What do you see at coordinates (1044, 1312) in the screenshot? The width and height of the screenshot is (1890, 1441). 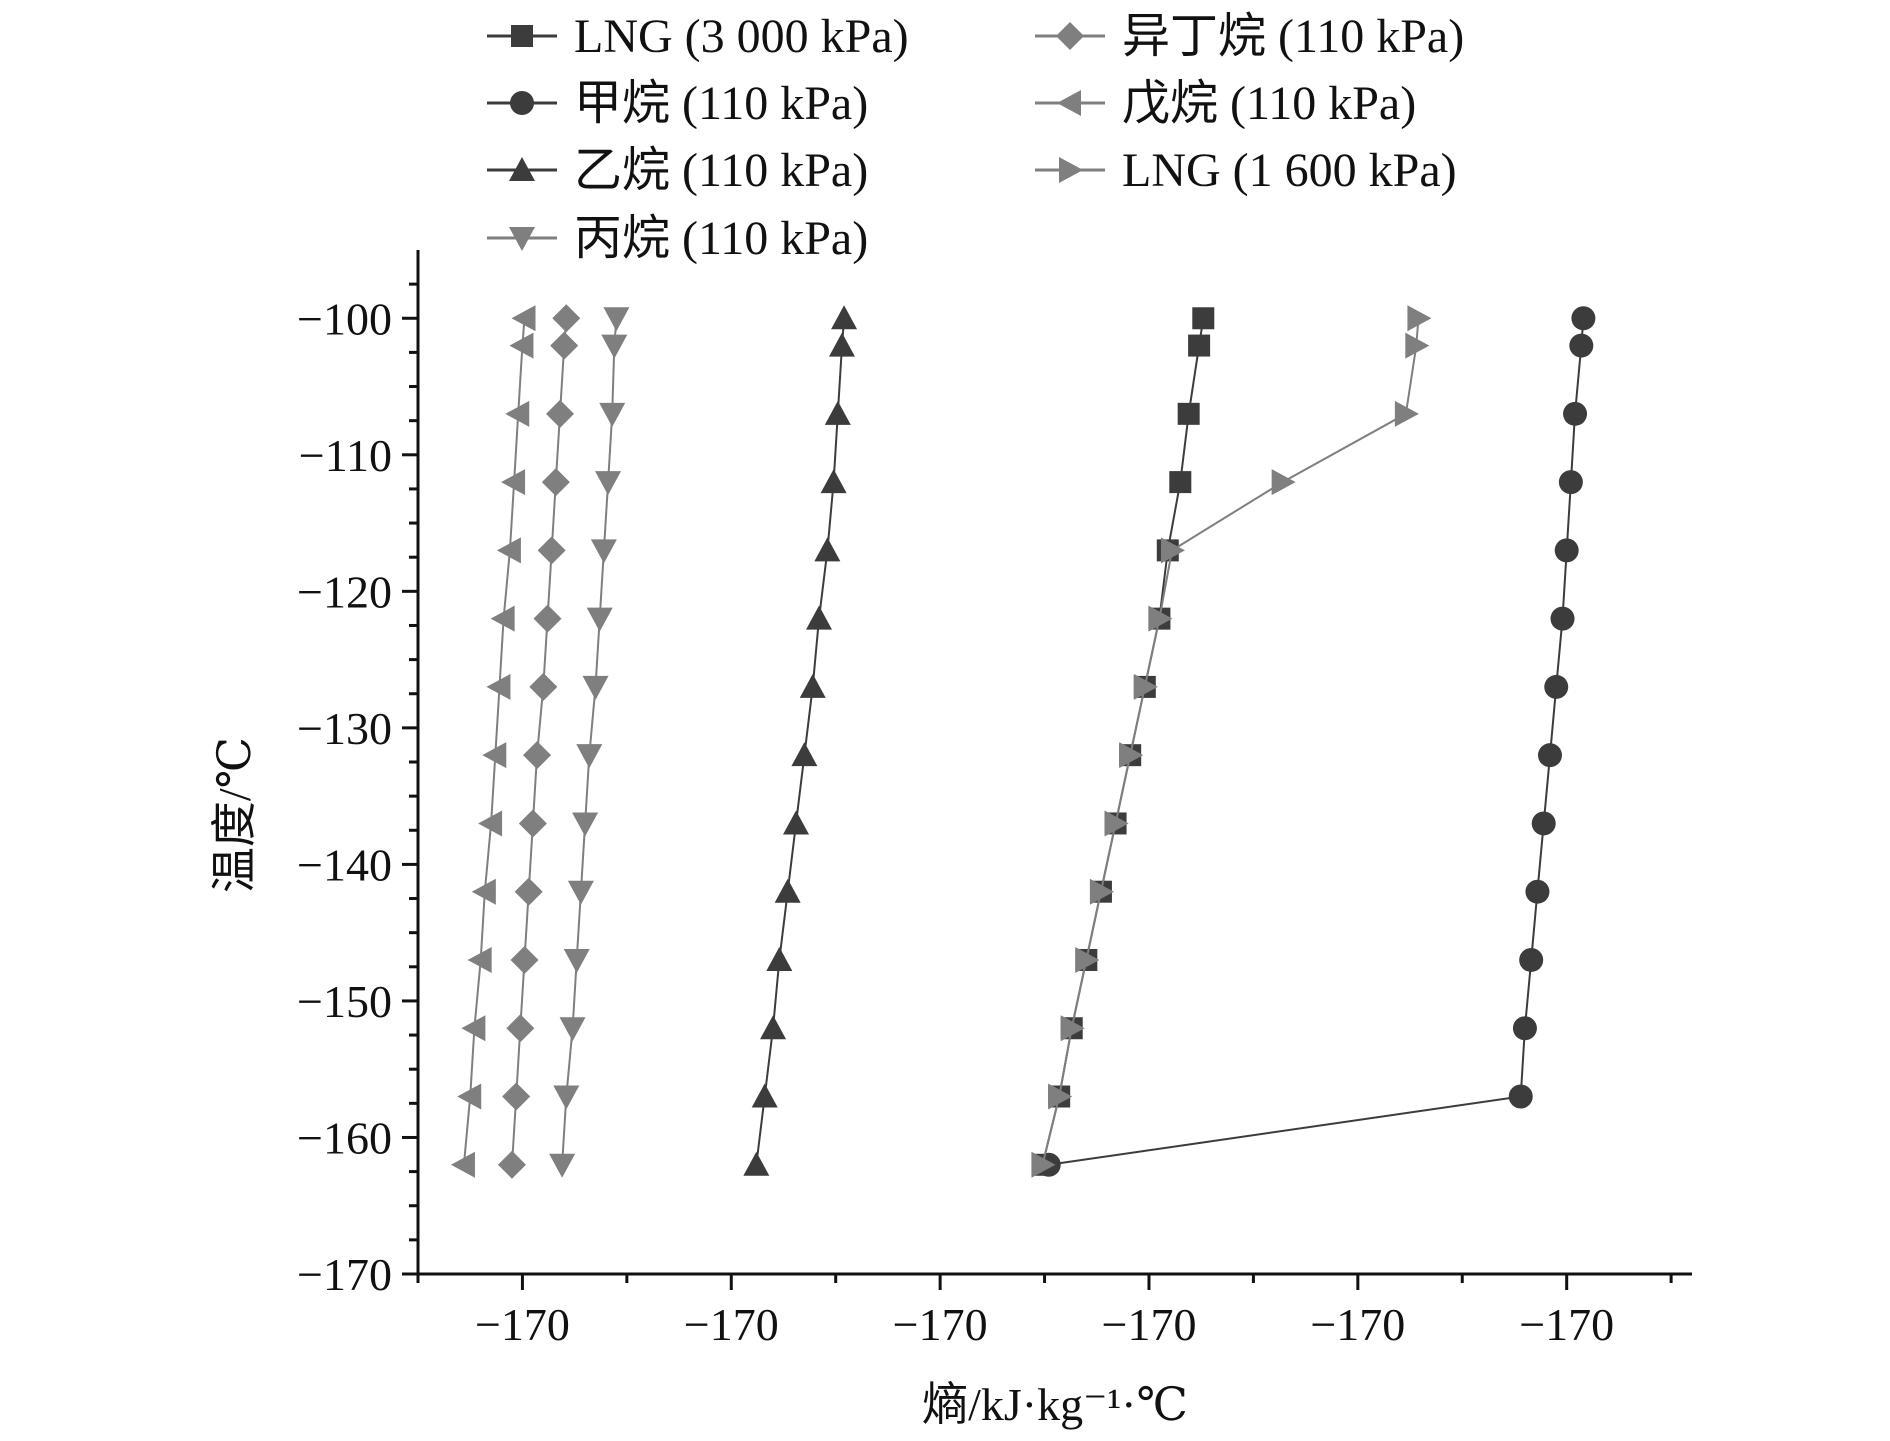 I see `x-ticks: −170 −170 −170 −170 −170 −170` at bounding box center [1044, 1312].